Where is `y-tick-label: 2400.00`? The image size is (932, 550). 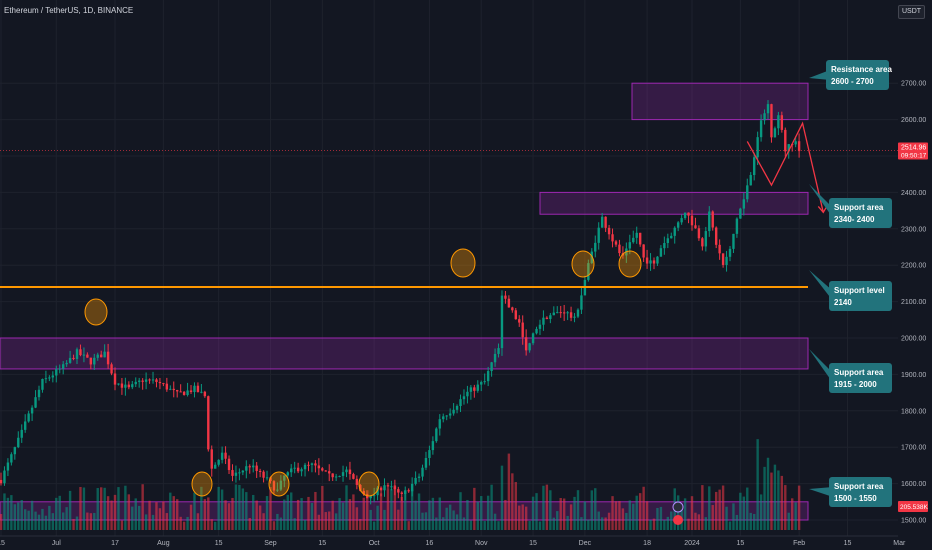 y-tick-label: 2400.00 is located at coordinates (913, 193).